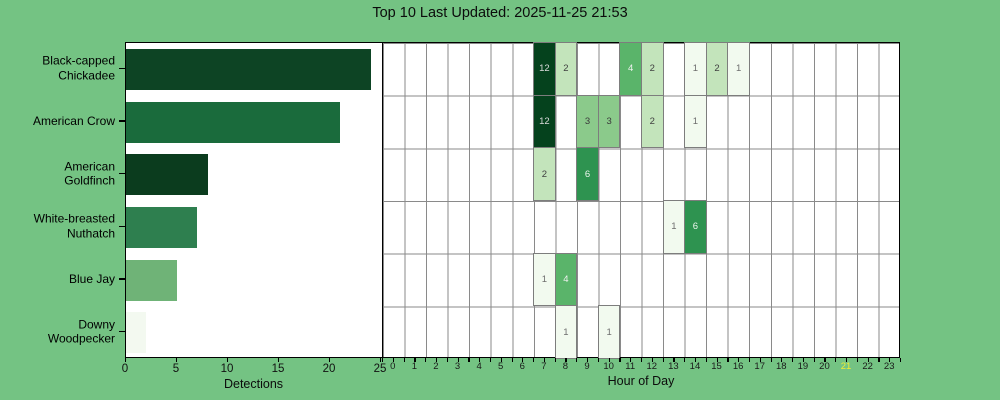 The image size is (1000, 400). What do you see at coordinates (393, 366) in the screenshot?
I see `hour-label: 0` at bounding box center [393, 366].